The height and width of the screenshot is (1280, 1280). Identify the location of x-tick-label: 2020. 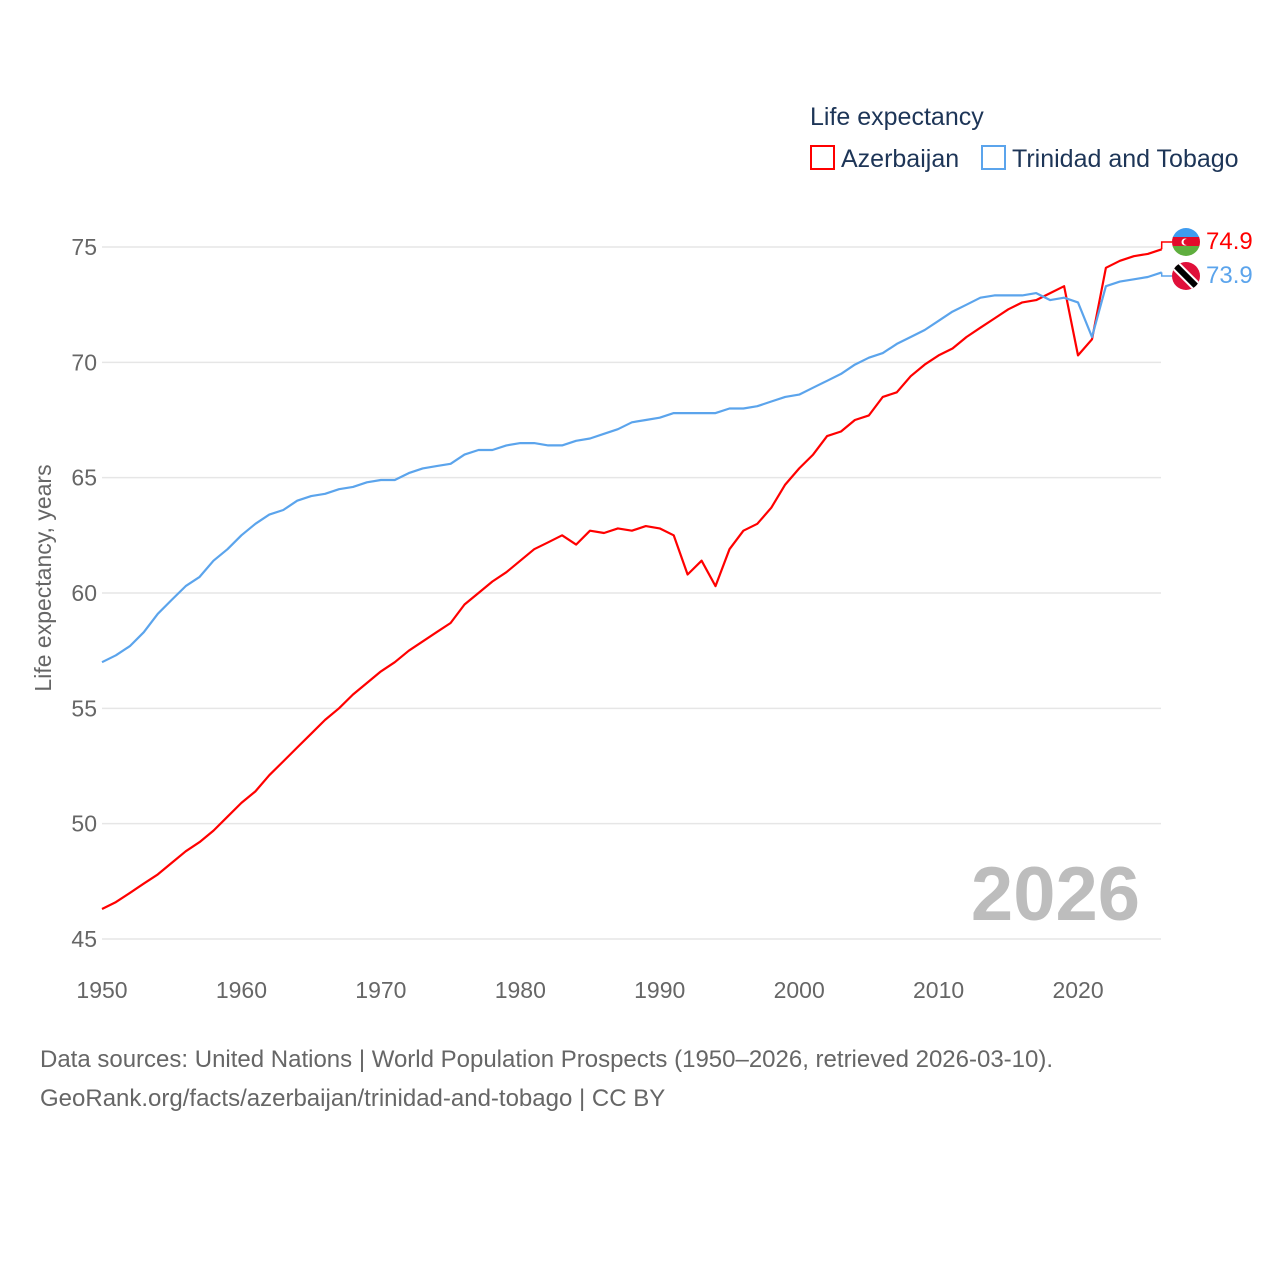
(1077, 990).